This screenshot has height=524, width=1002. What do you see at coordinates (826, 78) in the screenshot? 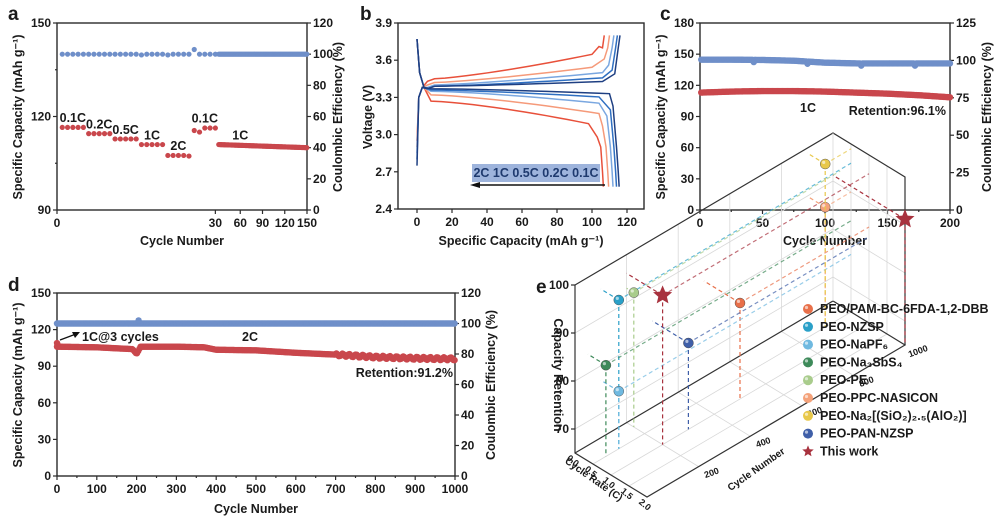
I see `panel-c-marks` at bounding box center [826, 78].